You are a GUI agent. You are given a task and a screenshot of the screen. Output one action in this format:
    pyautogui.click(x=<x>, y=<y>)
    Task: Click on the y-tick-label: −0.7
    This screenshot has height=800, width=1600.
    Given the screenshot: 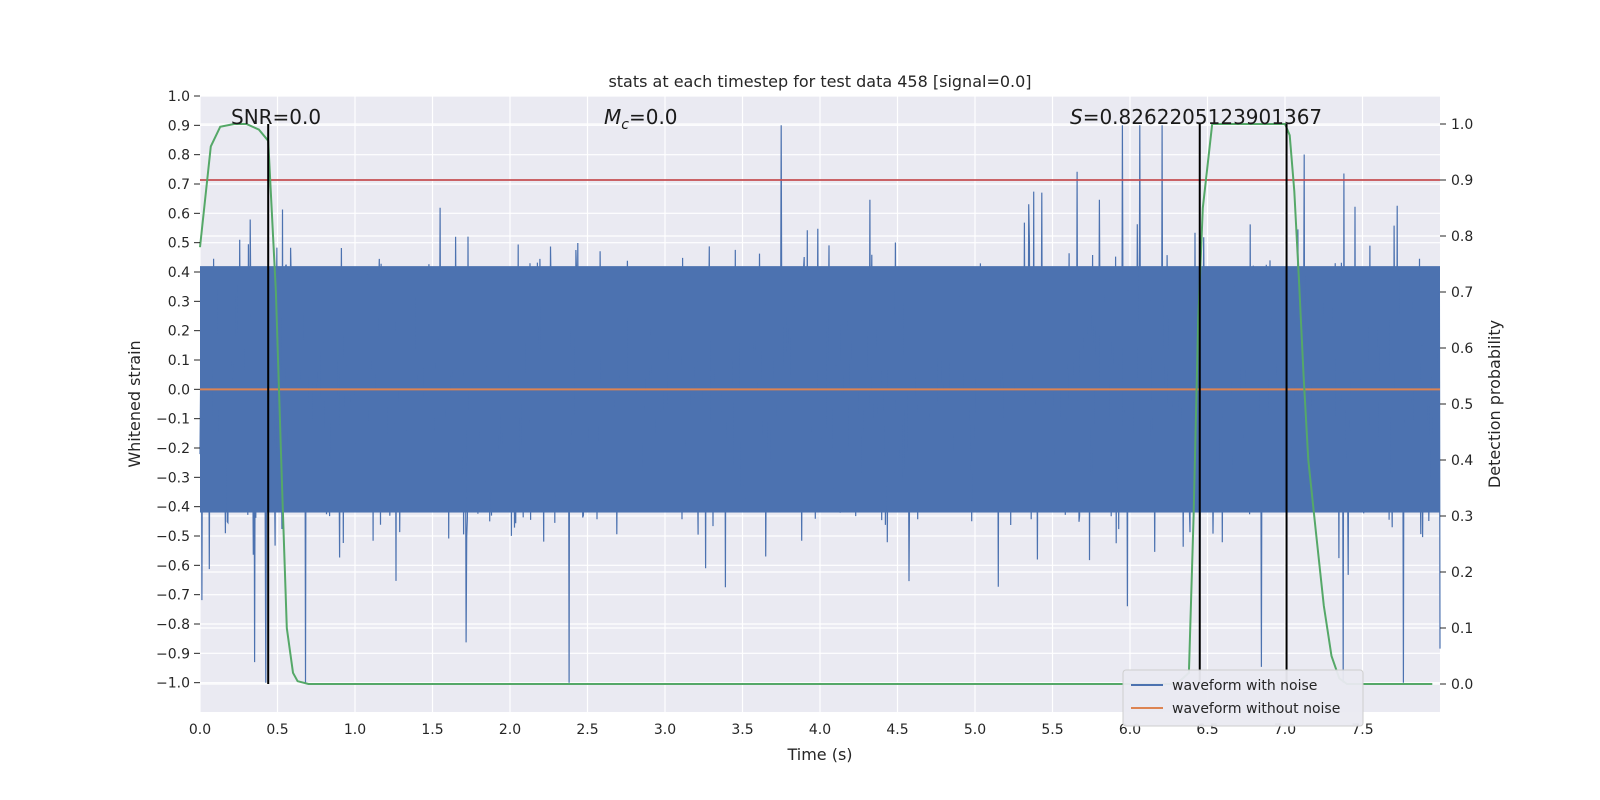 What is the action you would take?
    pyautogui.click(x=173, y=596)
    